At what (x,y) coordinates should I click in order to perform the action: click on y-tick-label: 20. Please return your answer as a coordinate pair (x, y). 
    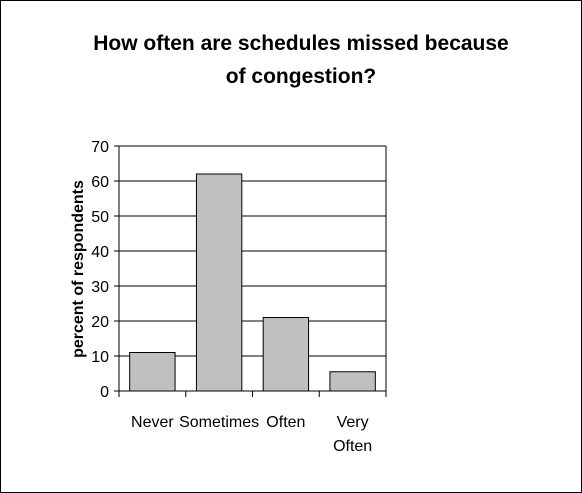
    Looking at the image, I should click on (100, 322).